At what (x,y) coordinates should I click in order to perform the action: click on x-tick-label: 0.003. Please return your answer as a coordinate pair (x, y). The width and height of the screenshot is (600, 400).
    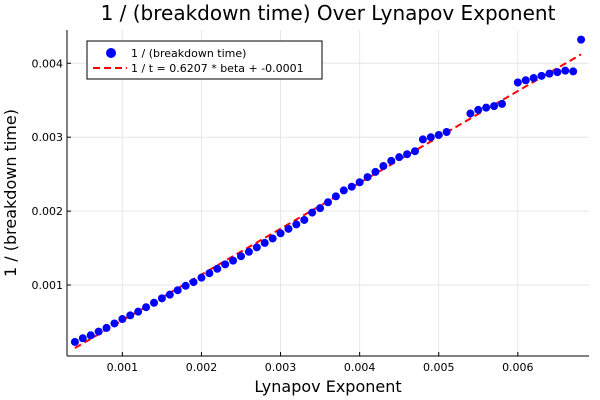
    Looking at the image, I should click on (281, 367).